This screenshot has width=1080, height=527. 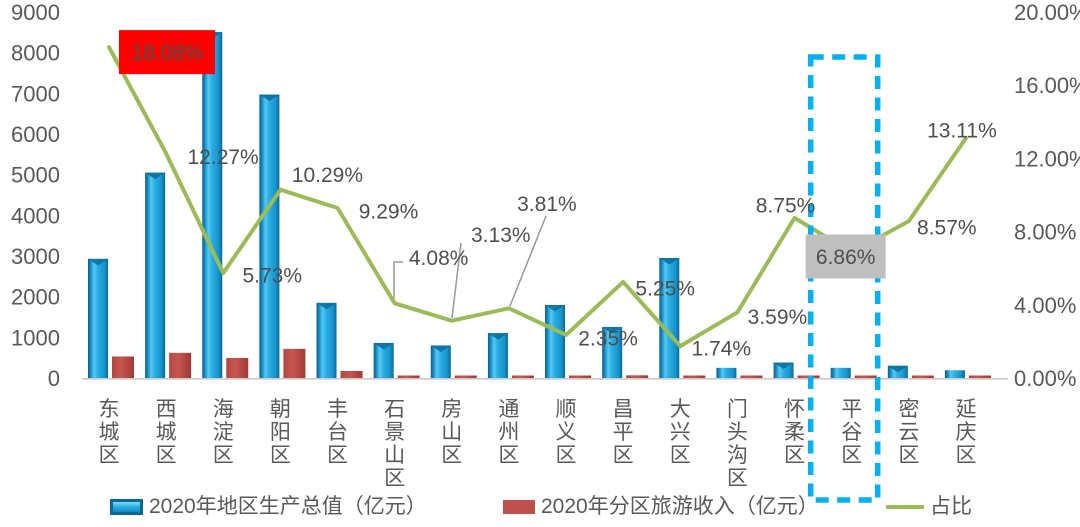 I want to click on legend-item-ratio: 占比, so click(x=929, y=507).